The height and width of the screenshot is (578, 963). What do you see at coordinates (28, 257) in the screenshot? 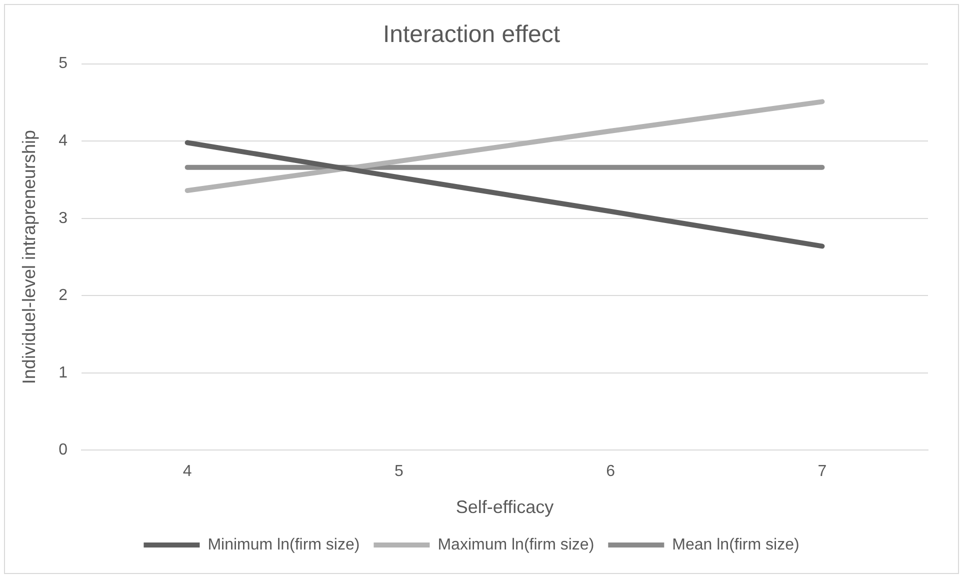
I see `y-axis-title: Individuel-level intrapreneurship` at bounding box center [28, 257].